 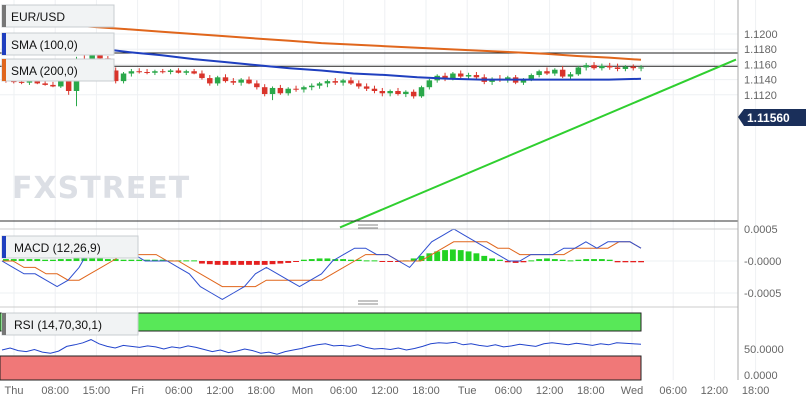 I want to click on price-tick-label: 1.1160, so click(x=760, y=65).